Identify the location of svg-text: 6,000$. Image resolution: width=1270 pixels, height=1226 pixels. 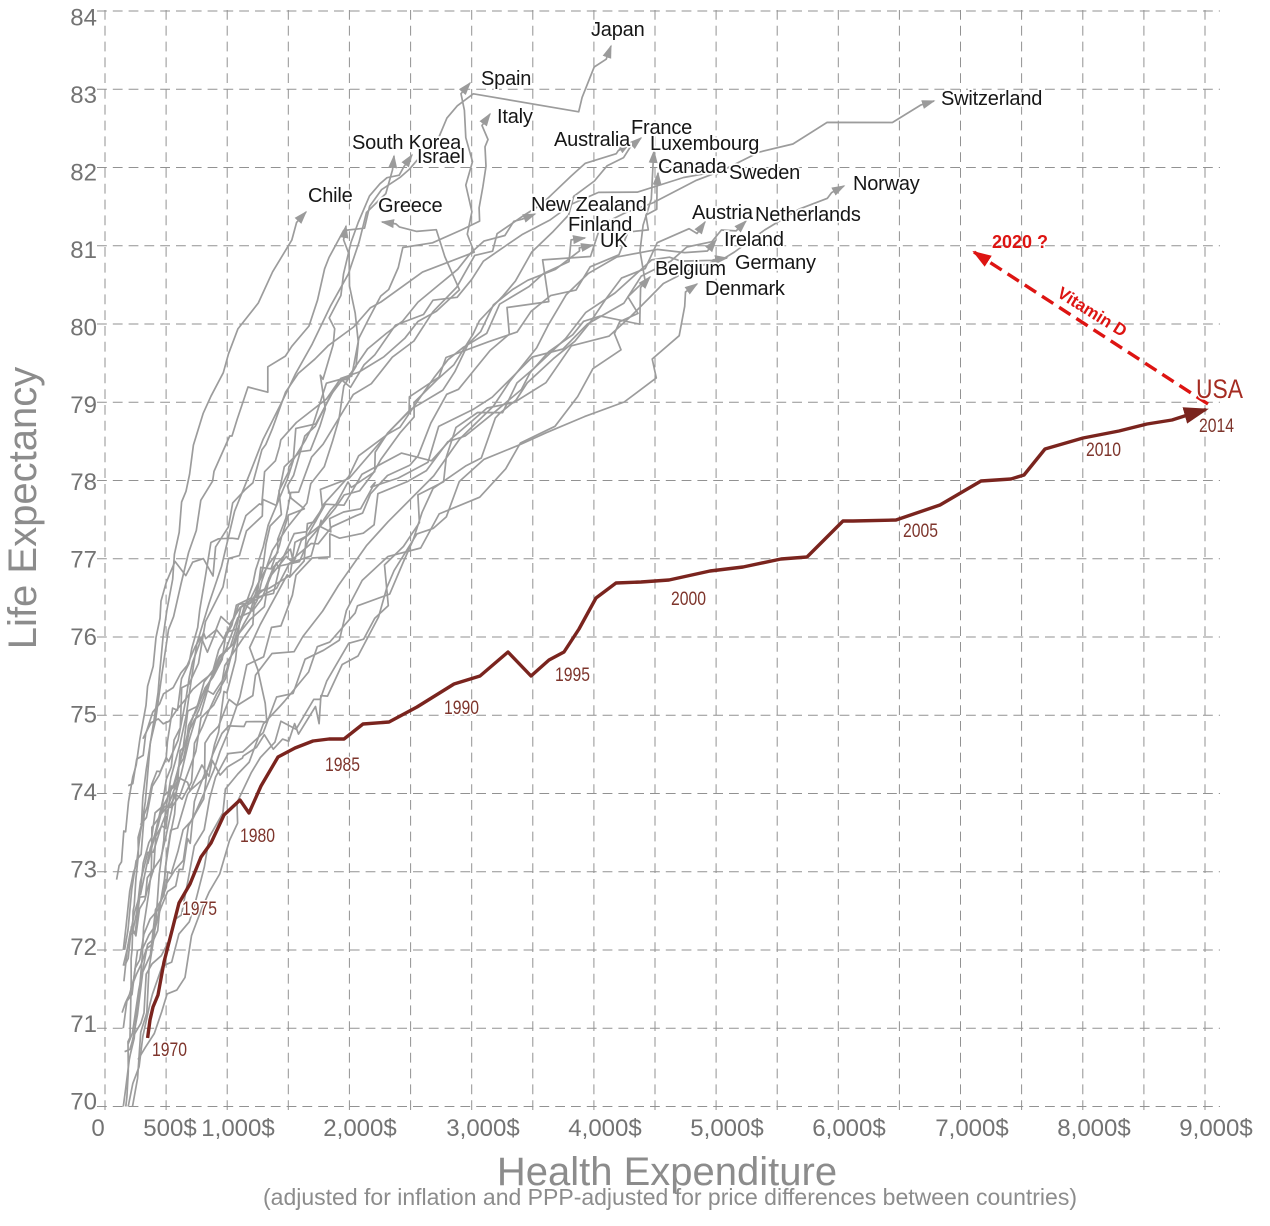
(848, 1128).